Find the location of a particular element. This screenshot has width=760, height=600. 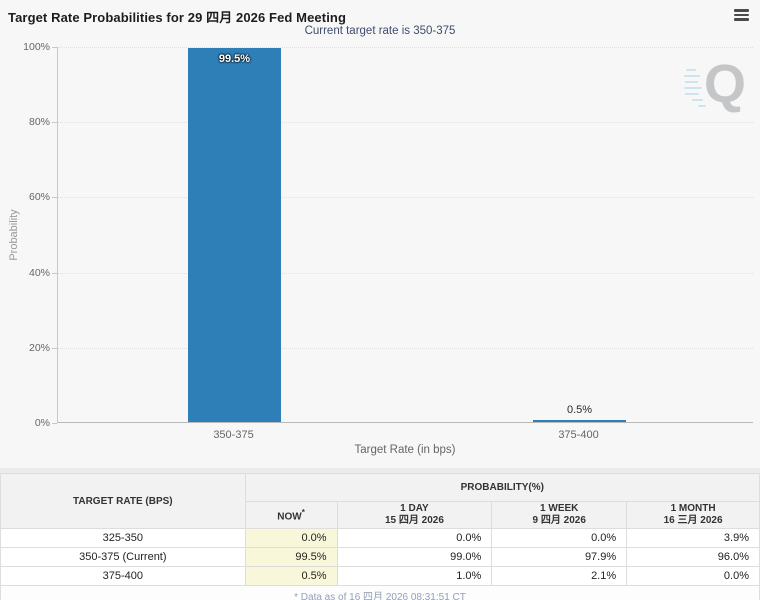

now-cell: 0.0% is located at coordinates (291, 538).